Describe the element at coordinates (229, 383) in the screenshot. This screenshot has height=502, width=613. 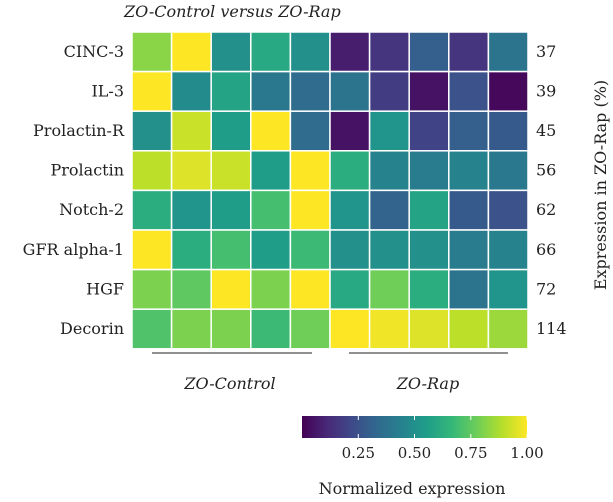
I see `group-label-control: ZO-Control` at that location.